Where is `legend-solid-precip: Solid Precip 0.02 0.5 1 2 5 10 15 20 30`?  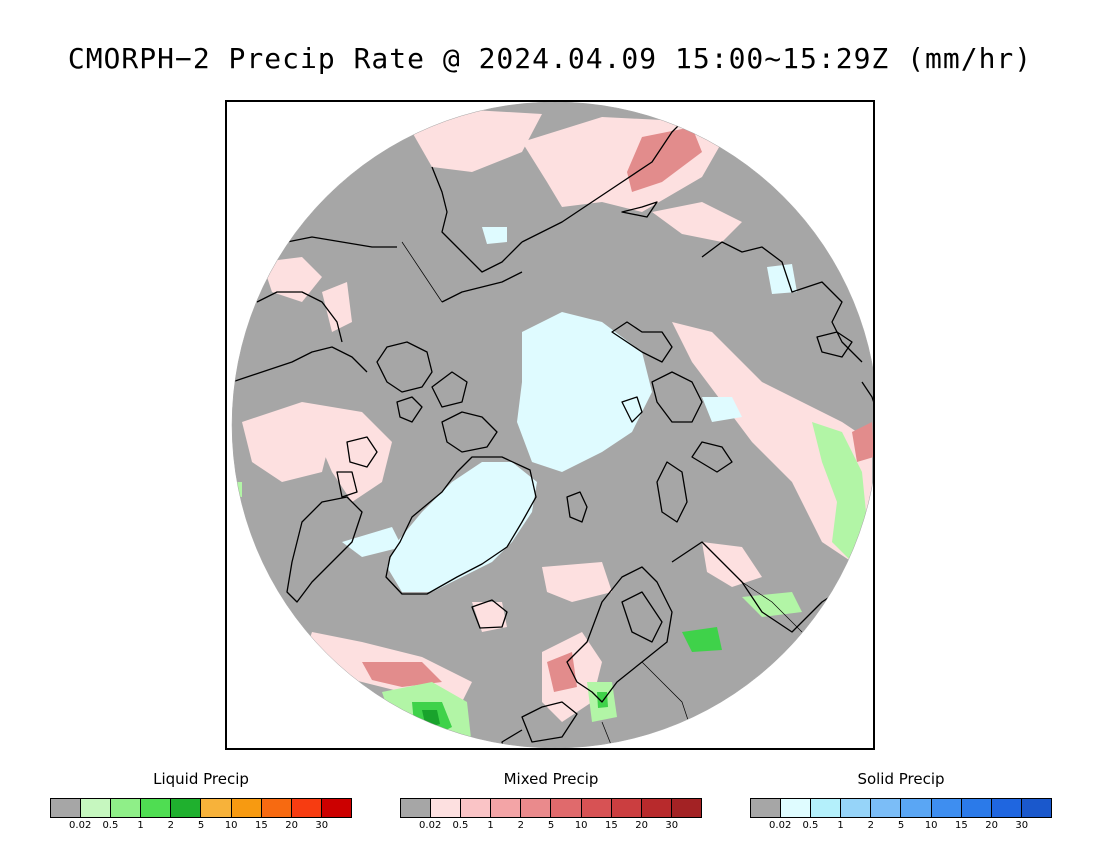
legend-solid-precip: Solid Precip 0.02 0.5 1 2 5 10 15 20 30 is located at coordinates (901, 801).